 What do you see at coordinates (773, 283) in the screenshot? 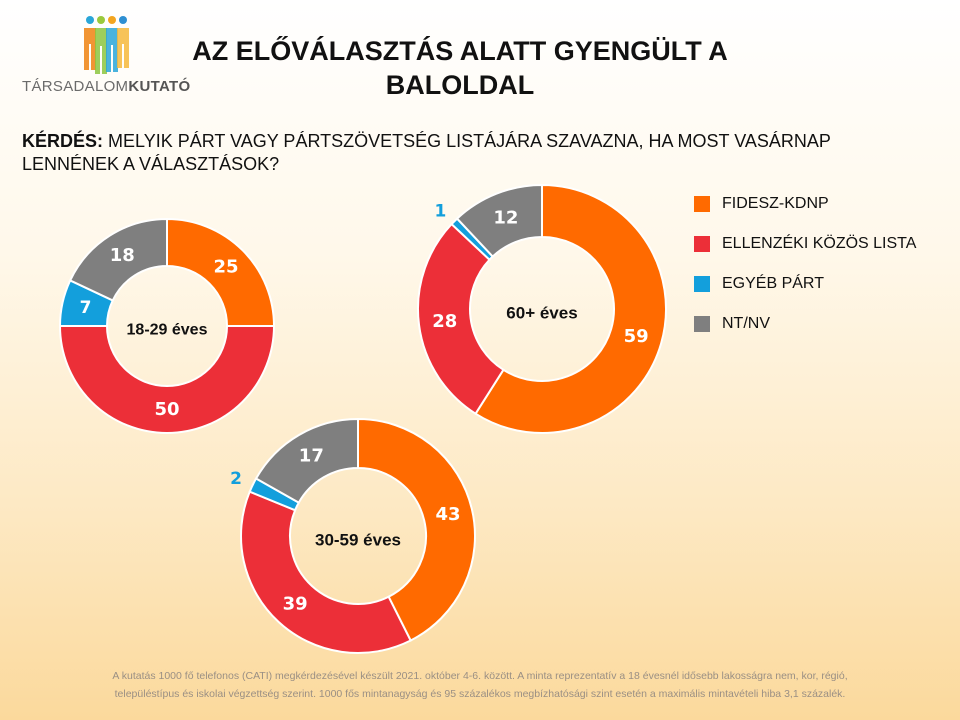
I see `legend-label-egyeb: EGYÉB PÁRT` at bounding box center [773, 283].